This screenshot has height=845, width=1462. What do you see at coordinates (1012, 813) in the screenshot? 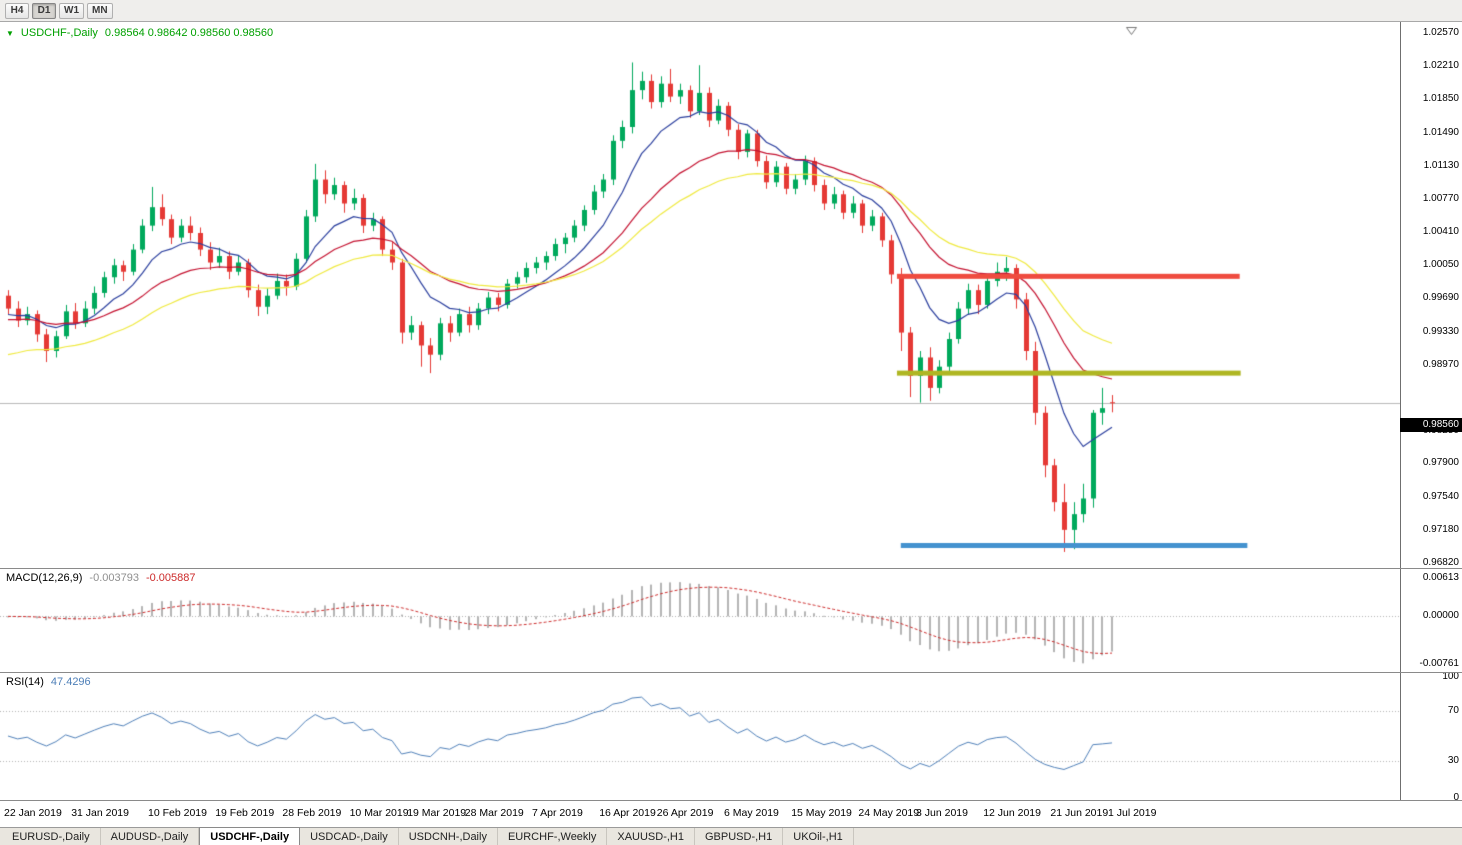
I see `date-axis-label: 12 Jun 2019` at bounding box center [1012, 813].